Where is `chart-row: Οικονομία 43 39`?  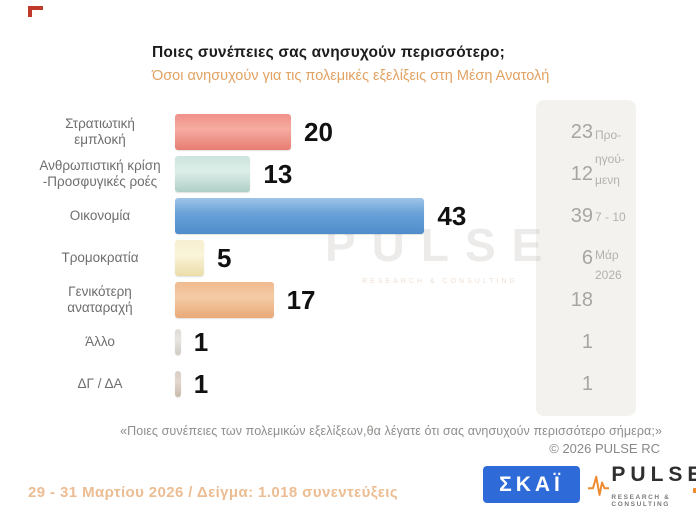 chart-row: Οικονομία 43 39 is located at coordinates (331, 216).